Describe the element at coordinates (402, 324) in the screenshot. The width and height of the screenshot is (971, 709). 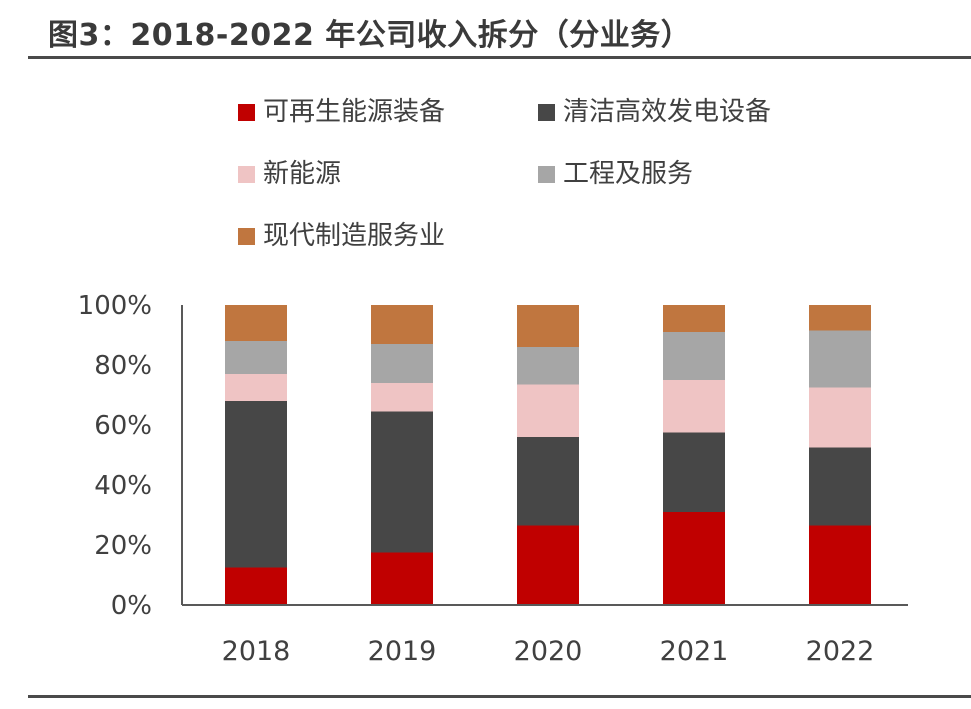
I see `bar-segment-2019-s5` at that location.